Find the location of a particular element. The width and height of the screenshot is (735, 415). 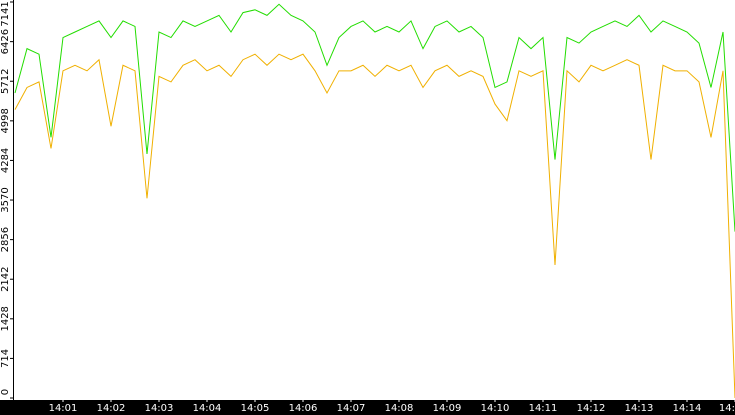

y-tick-label: 714 is located at coordinates (5, 358).